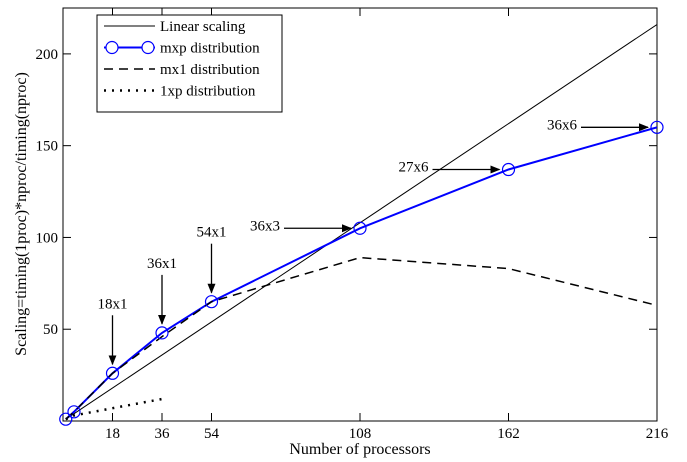 The height and width of the screenshot is (462, 687). What do you see at coordinates (212, 434) in the screenshot?
I see `x-tick-label: 54` at bounding box center [212, 434].